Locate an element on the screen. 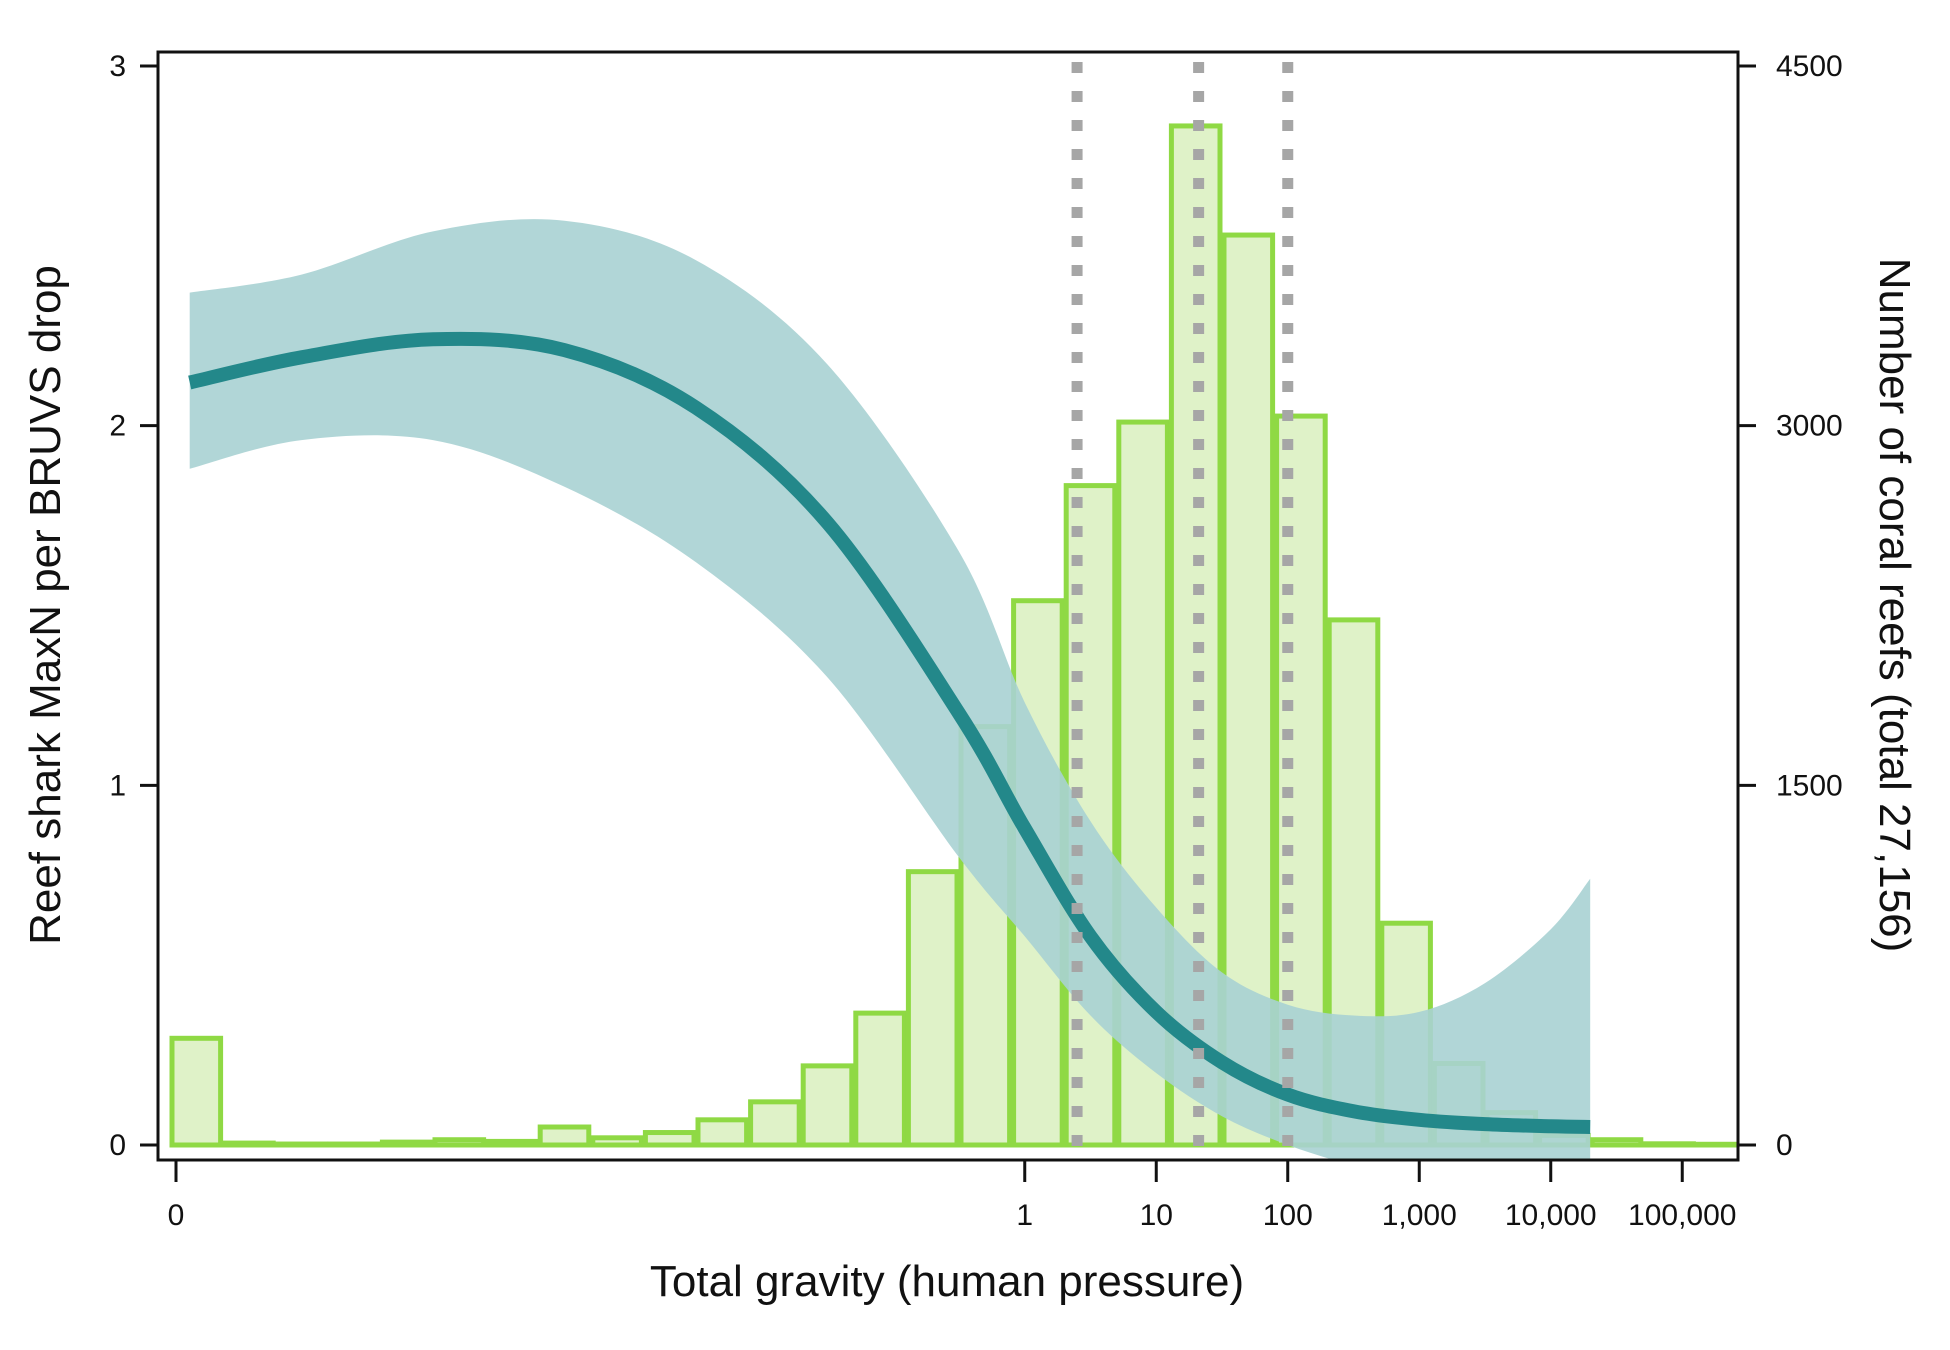 The width and height of the screenshot is (1950, 1350). y-right-tick-label: 0 is located at coordinates (1784, 1145).